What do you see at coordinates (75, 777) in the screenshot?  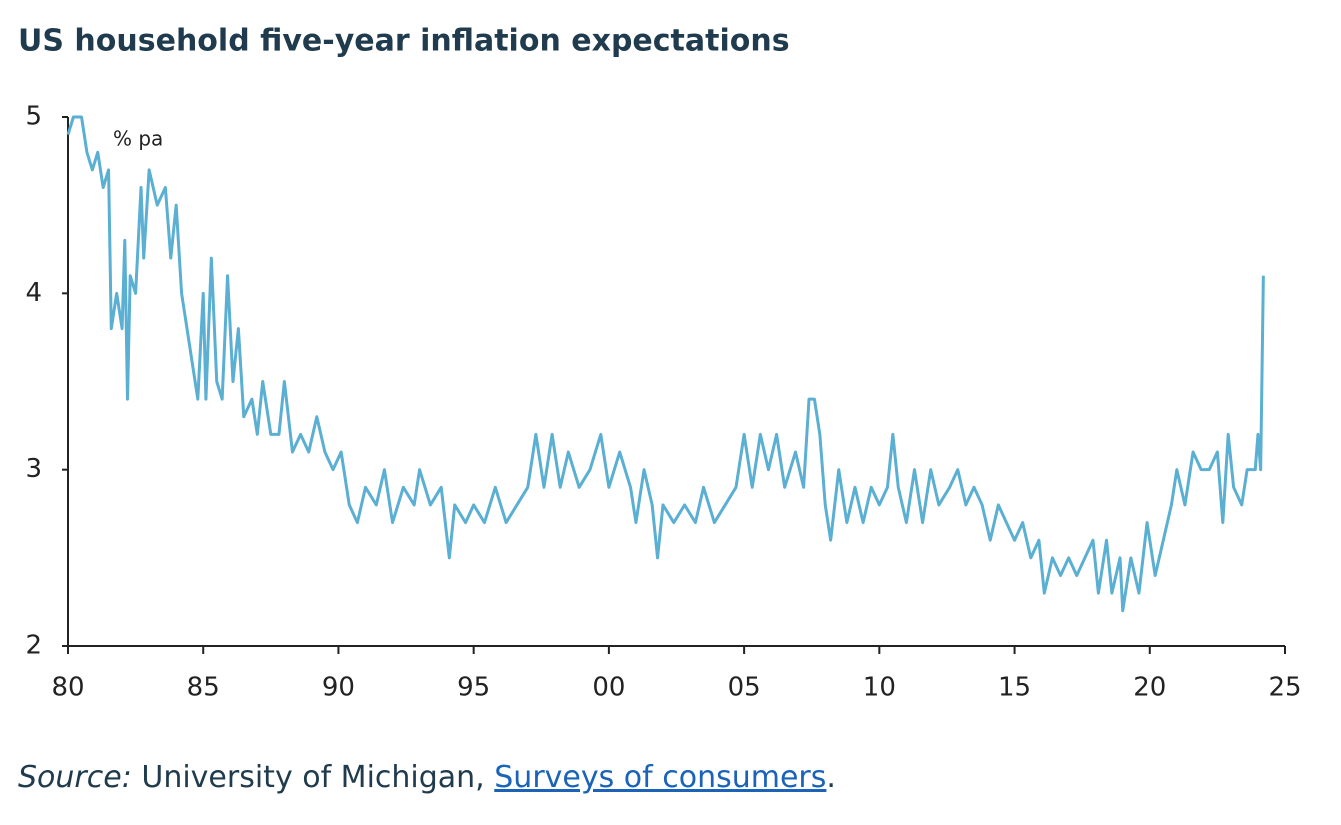 I see `source-label: Source:` at bounding box center [75, 777].